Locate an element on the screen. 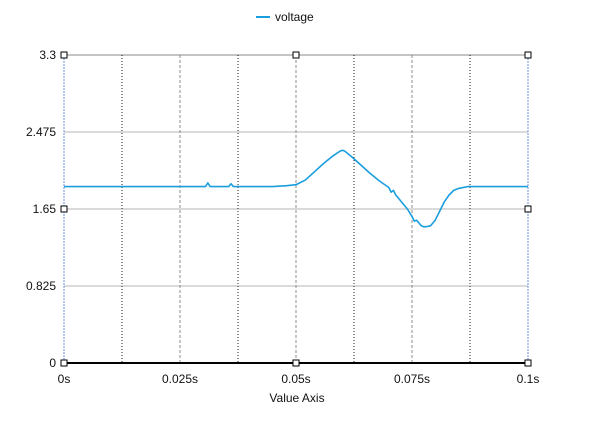 This screenshot has height=421, width=595. x-tick-label: 0.1s is located at coordinates (528, 379).